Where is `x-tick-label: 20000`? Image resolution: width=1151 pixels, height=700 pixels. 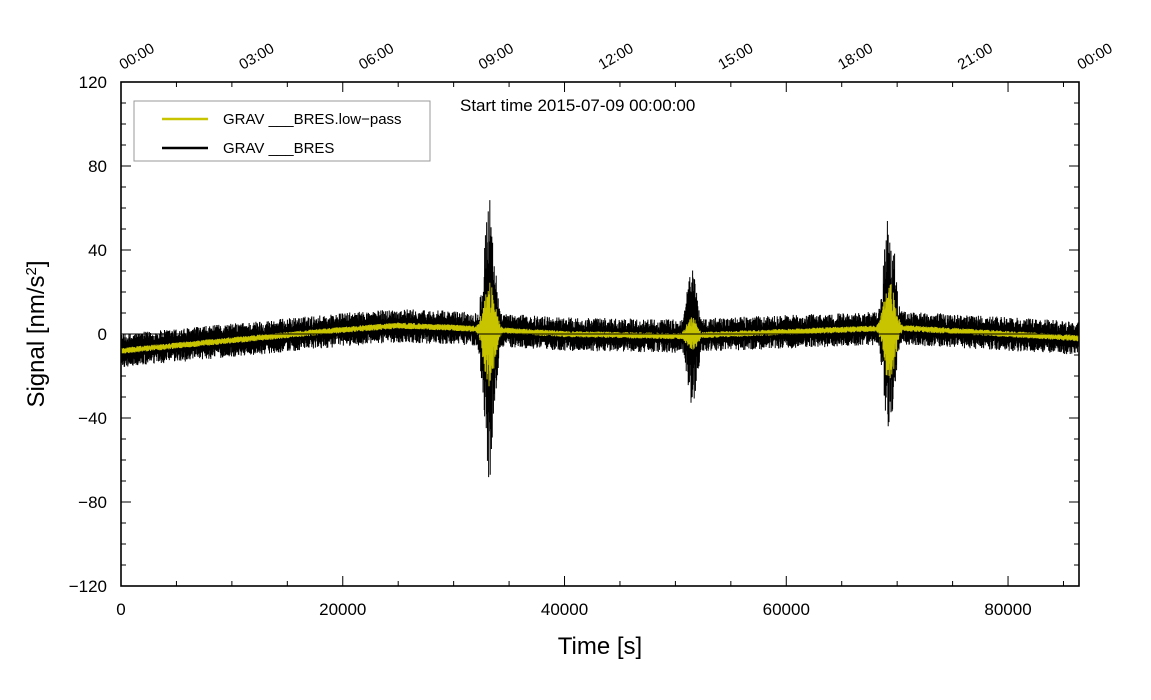 x-tick-label: 20000 is located at coordinates (342, 609).